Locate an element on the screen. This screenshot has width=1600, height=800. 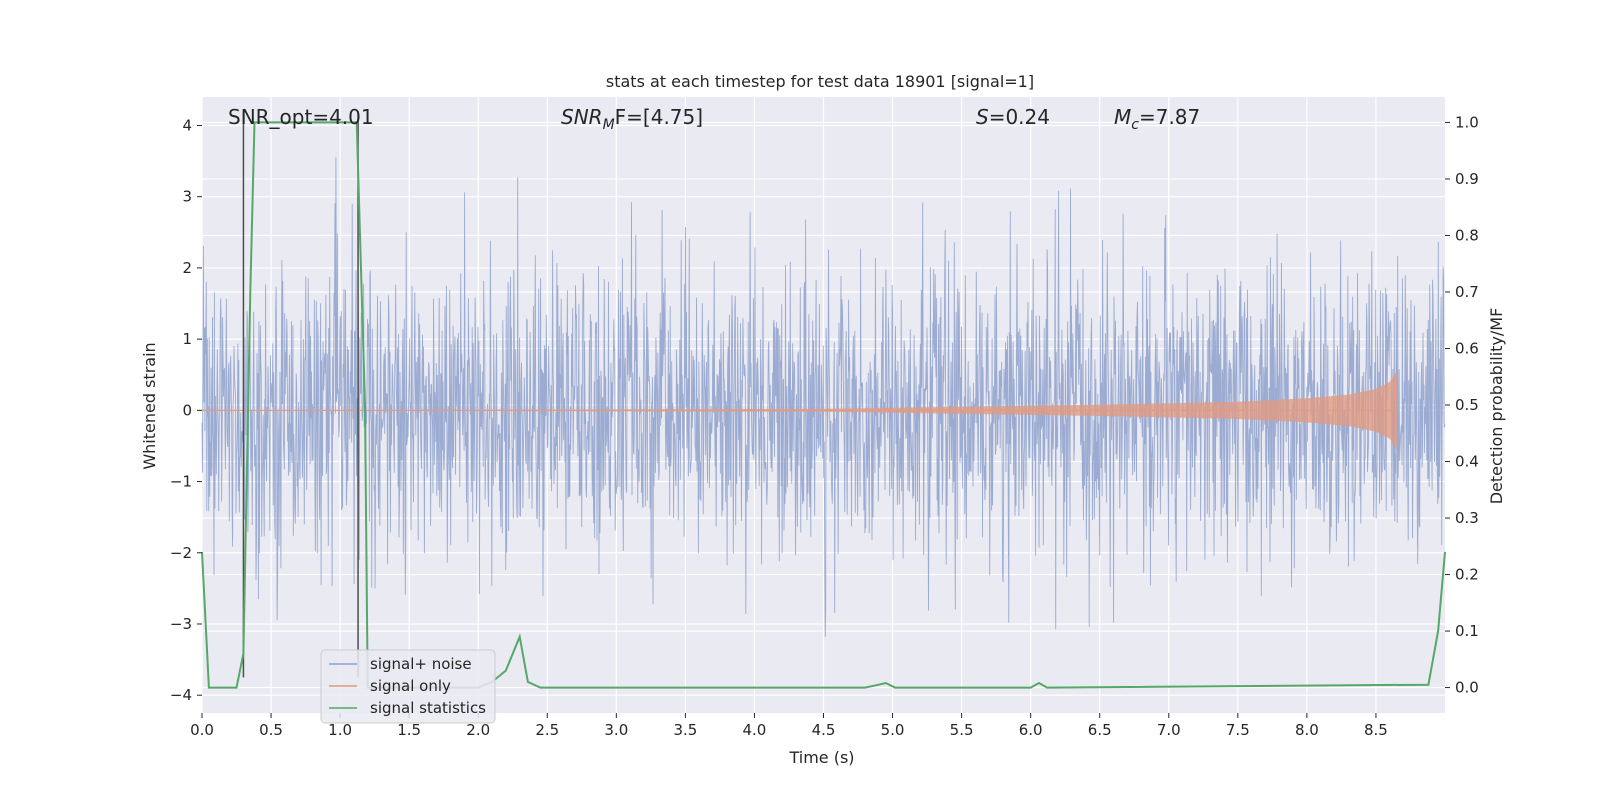
y2-tick-label: 1.0 is located at coordinates (1467, 122).